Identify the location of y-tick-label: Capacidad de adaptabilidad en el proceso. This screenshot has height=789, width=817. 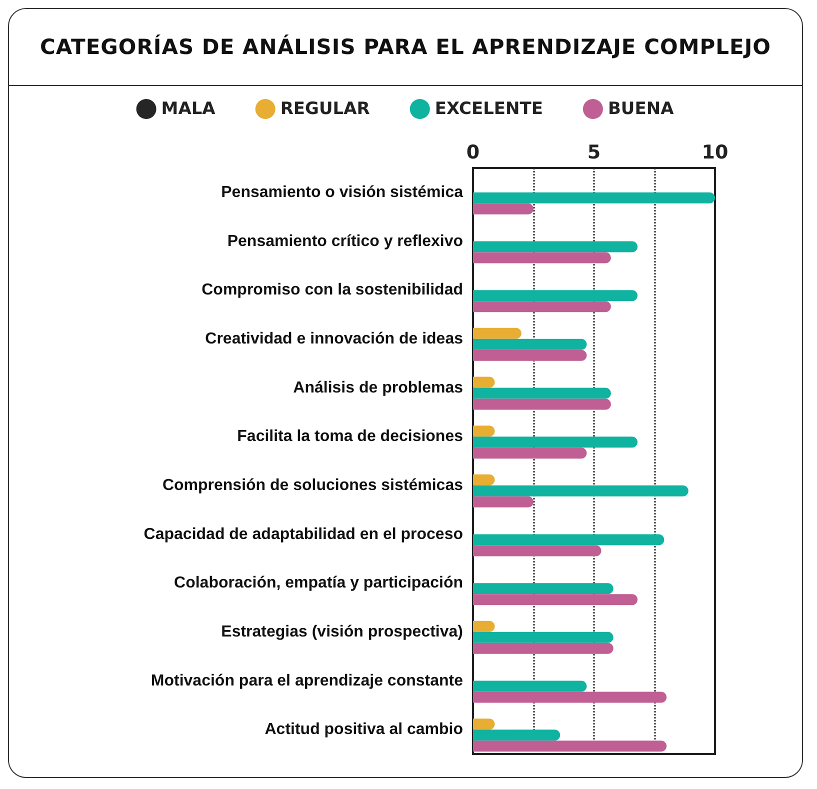
(304, 534).